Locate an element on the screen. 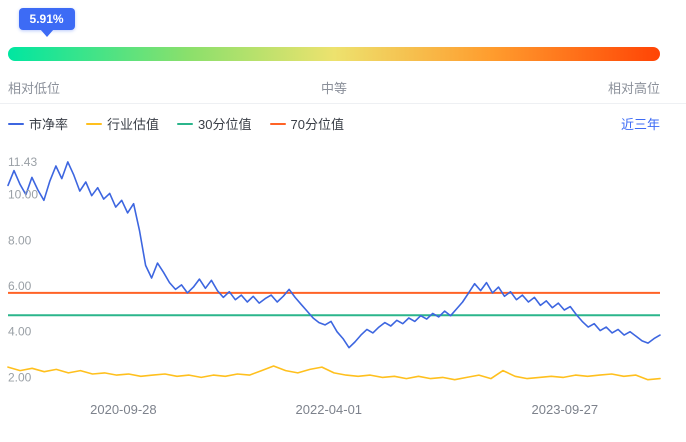 The image size is (686, 442). valuation-gradient-bar is located at coordinates (334, 54).